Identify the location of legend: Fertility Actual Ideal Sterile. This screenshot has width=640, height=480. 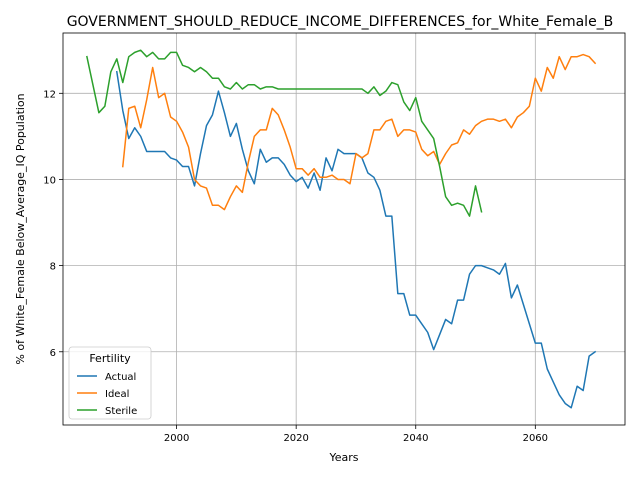
(110, 383).